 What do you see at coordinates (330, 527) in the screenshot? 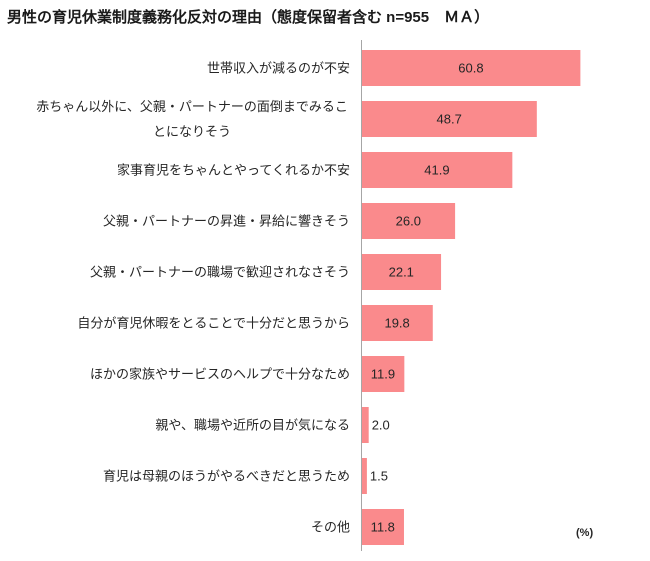
I see `category-label-10: その他` at bounding box center [330, 527].